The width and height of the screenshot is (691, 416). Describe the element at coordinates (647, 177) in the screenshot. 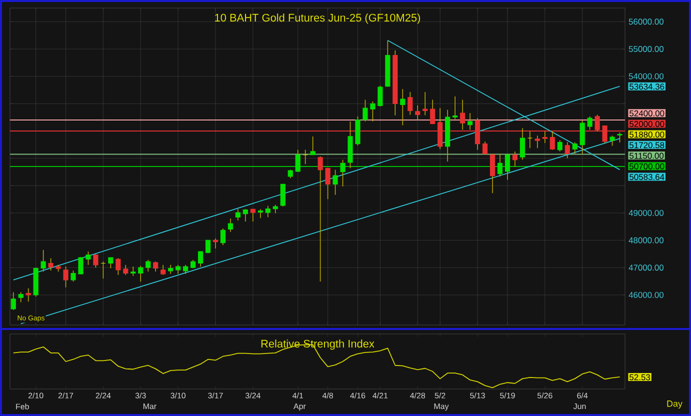

I see `data-label: 50583.64` at that location.